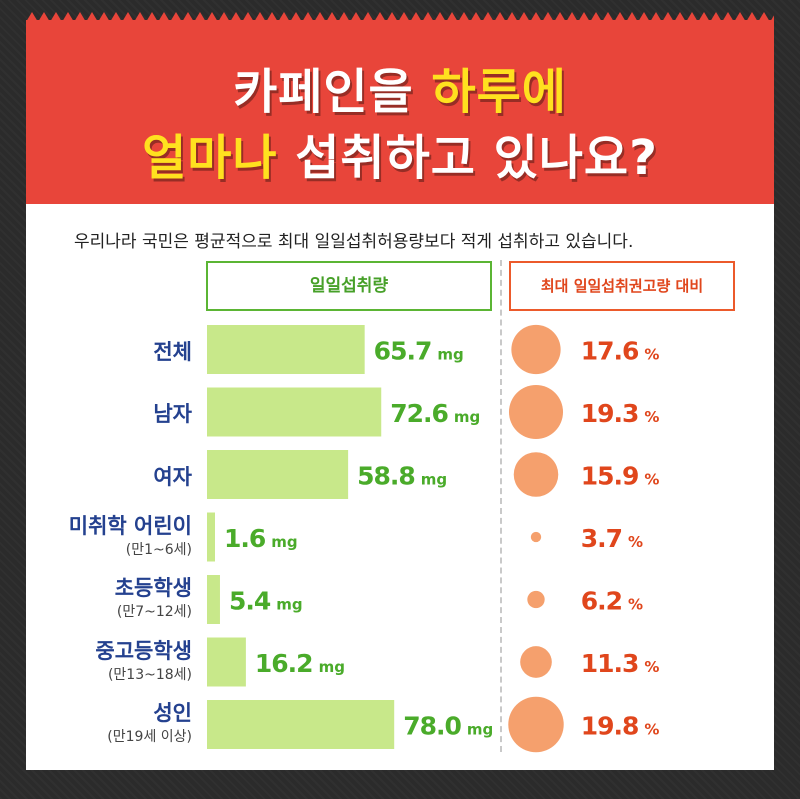  Describe the element at coordinates (210, 158) in the screenshot. I see `title-text-highlight: 얼마나` at that location.